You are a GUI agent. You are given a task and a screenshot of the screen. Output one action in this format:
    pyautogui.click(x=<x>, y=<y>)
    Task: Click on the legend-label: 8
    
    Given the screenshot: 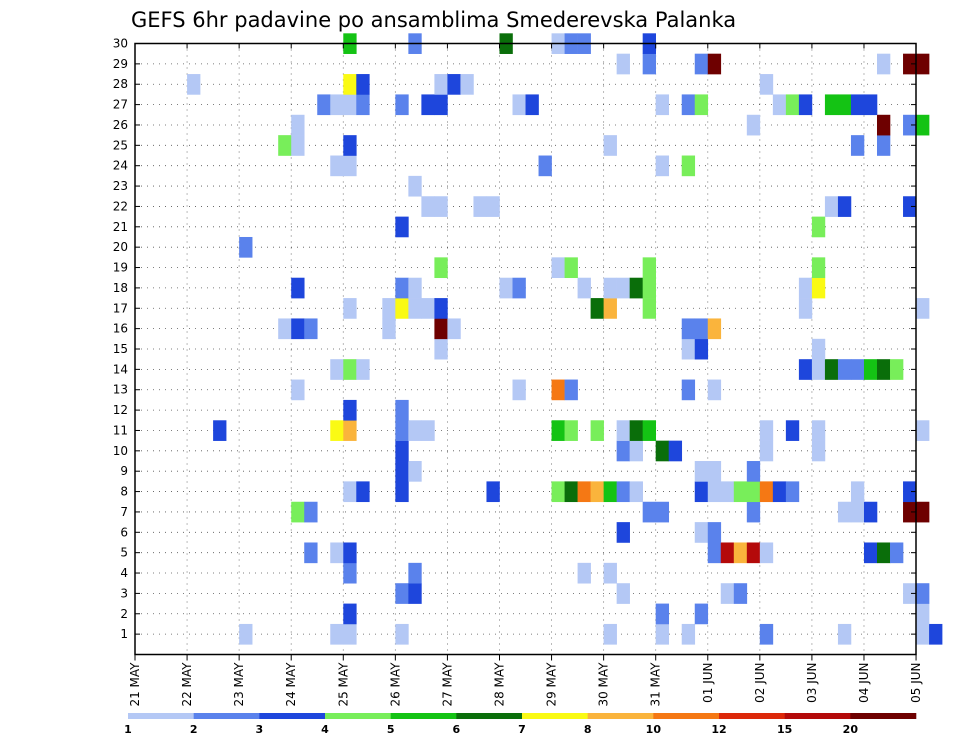 What is the action you would take?
    pyautogui.click(x=588, y=729)
    